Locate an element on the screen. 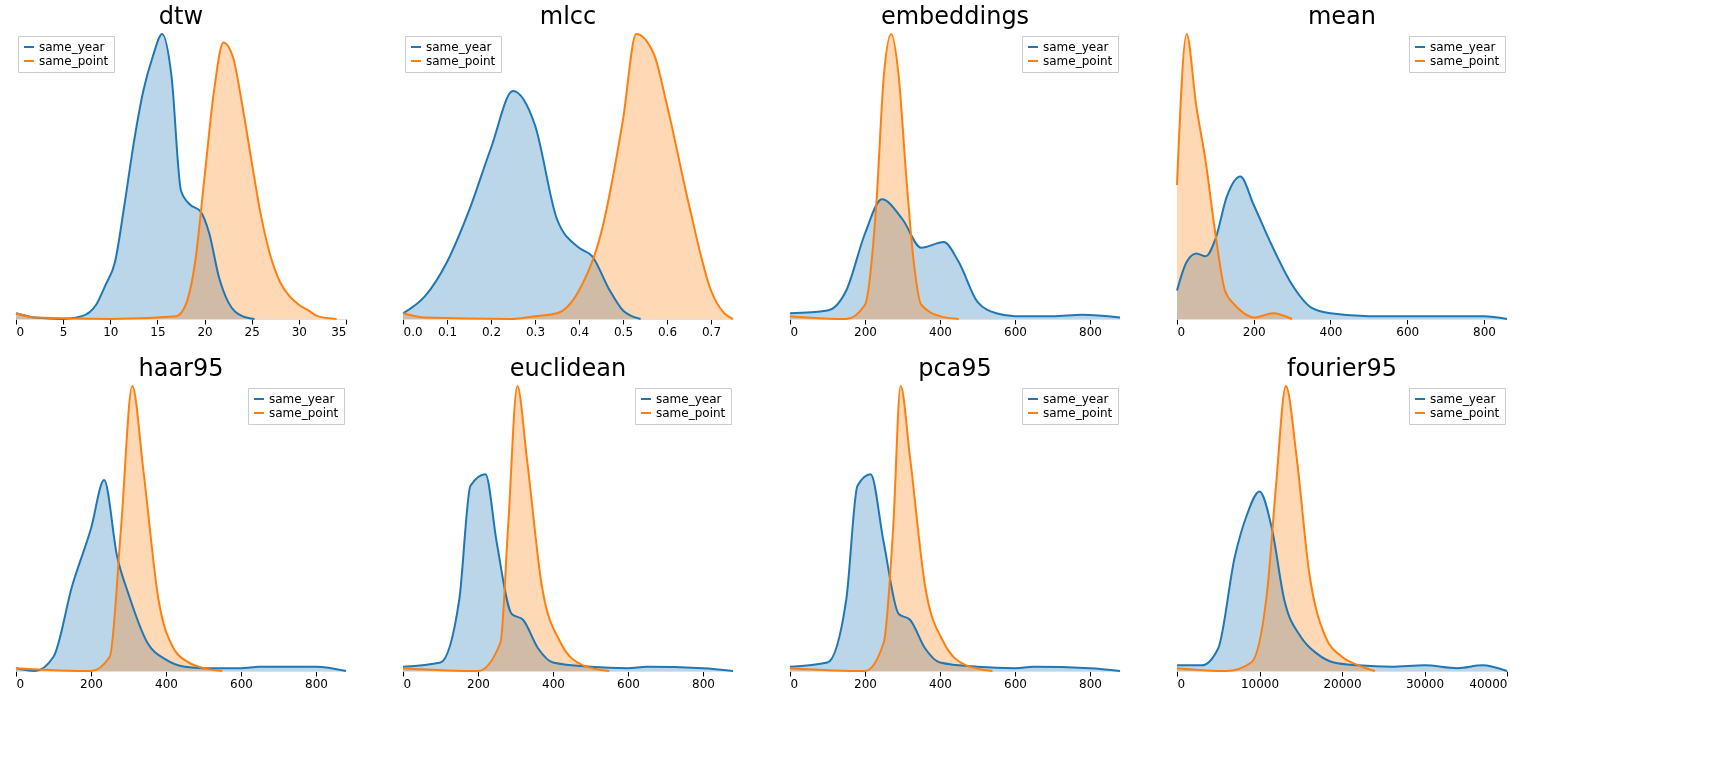  x-tick-label: 15 is located at coordinates (158, 331).